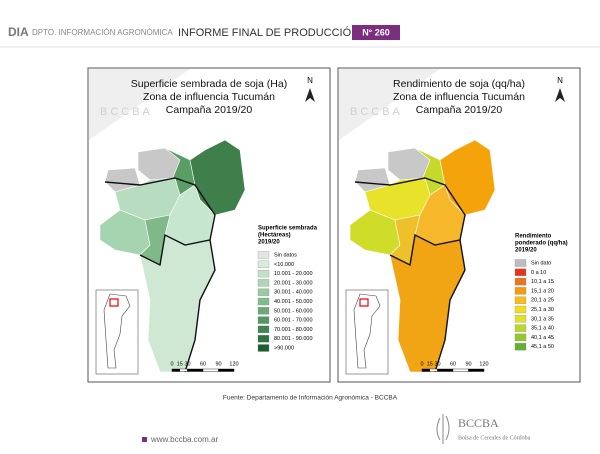 This screenshot has width=600, height=454. I want to click on dept: DPTO. INFORMACIÓN AGRONÓMICA, so click(102, 32).